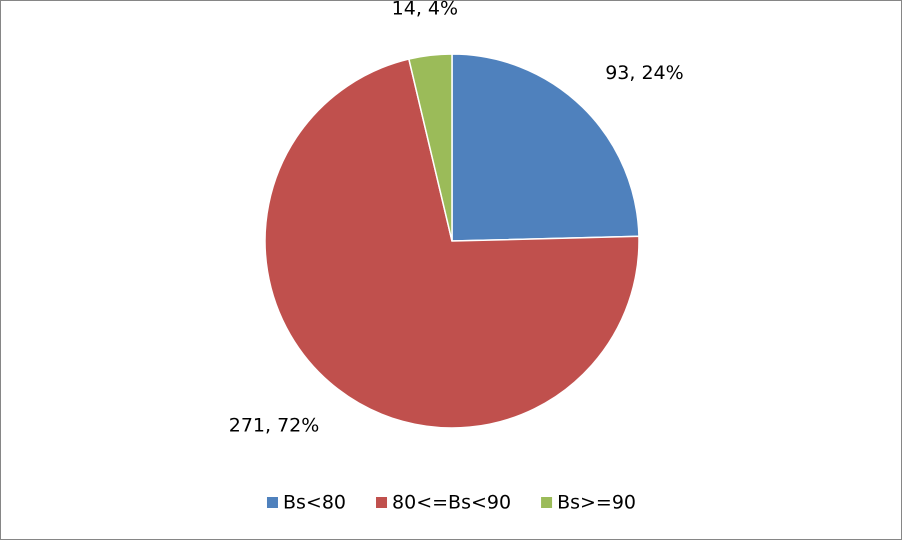 The height and width of the screenshot is (541, 903). What do you see at coordinates (596, 503) in the screenshot?
I see `legend-label: Bs>=90` at bounding box center [596, 503].